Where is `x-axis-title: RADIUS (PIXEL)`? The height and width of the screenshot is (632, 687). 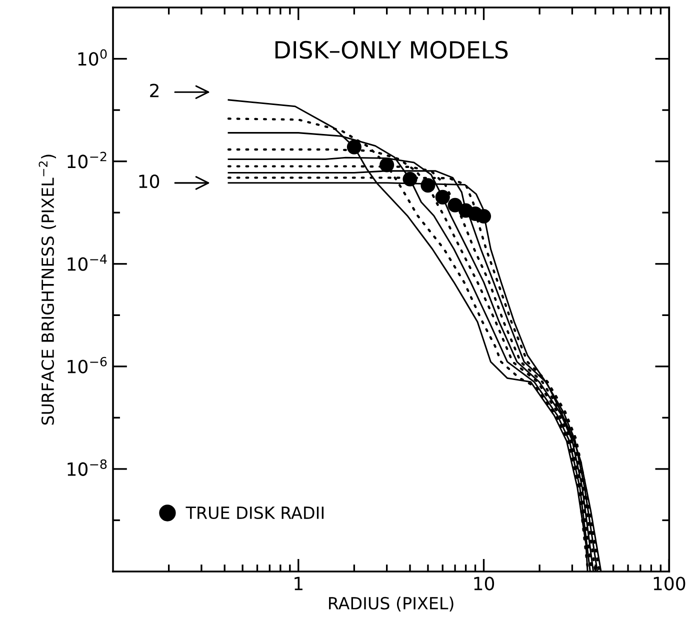
x-axis-title: RADIUS (PIXEL) is located at coordinates (391, 604).